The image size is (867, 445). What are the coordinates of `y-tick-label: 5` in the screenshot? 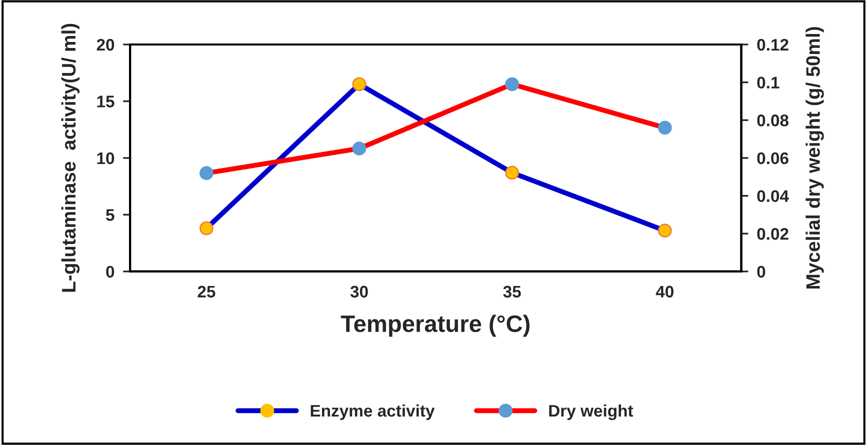 It's located at (110, 215).